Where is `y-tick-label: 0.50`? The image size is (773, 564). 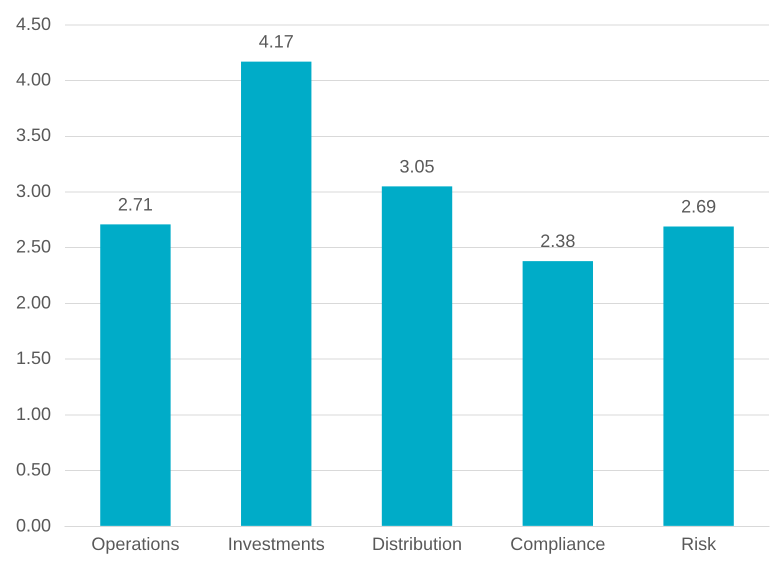
y-tick-label: 0.50 is located at coordinates (34, 470).